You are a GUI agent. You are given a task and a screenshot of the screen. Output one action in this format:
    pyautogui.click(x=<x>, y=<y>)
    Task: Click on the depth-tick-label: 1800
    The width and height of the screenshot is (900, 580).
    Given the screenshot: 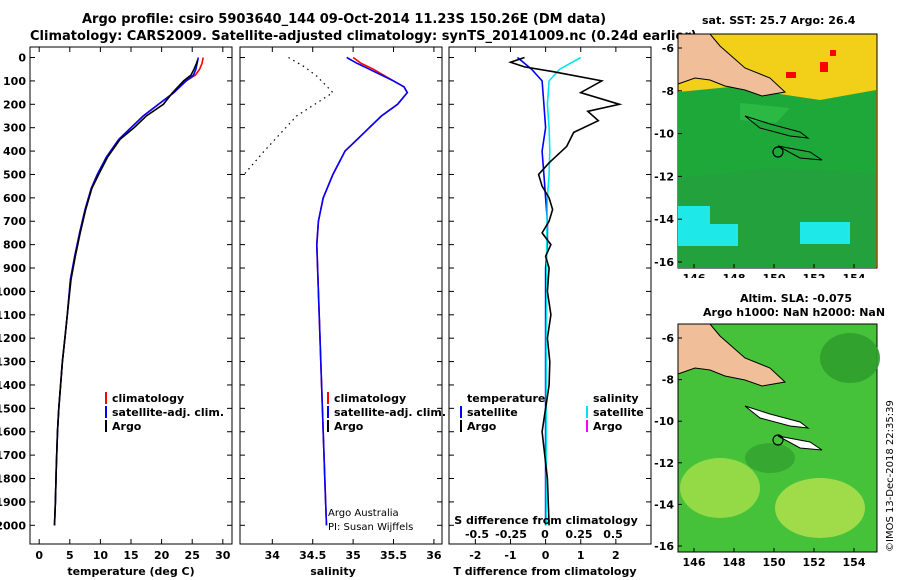 What is the action you would take?
    pyautogui.click(x=13, y=479)
    